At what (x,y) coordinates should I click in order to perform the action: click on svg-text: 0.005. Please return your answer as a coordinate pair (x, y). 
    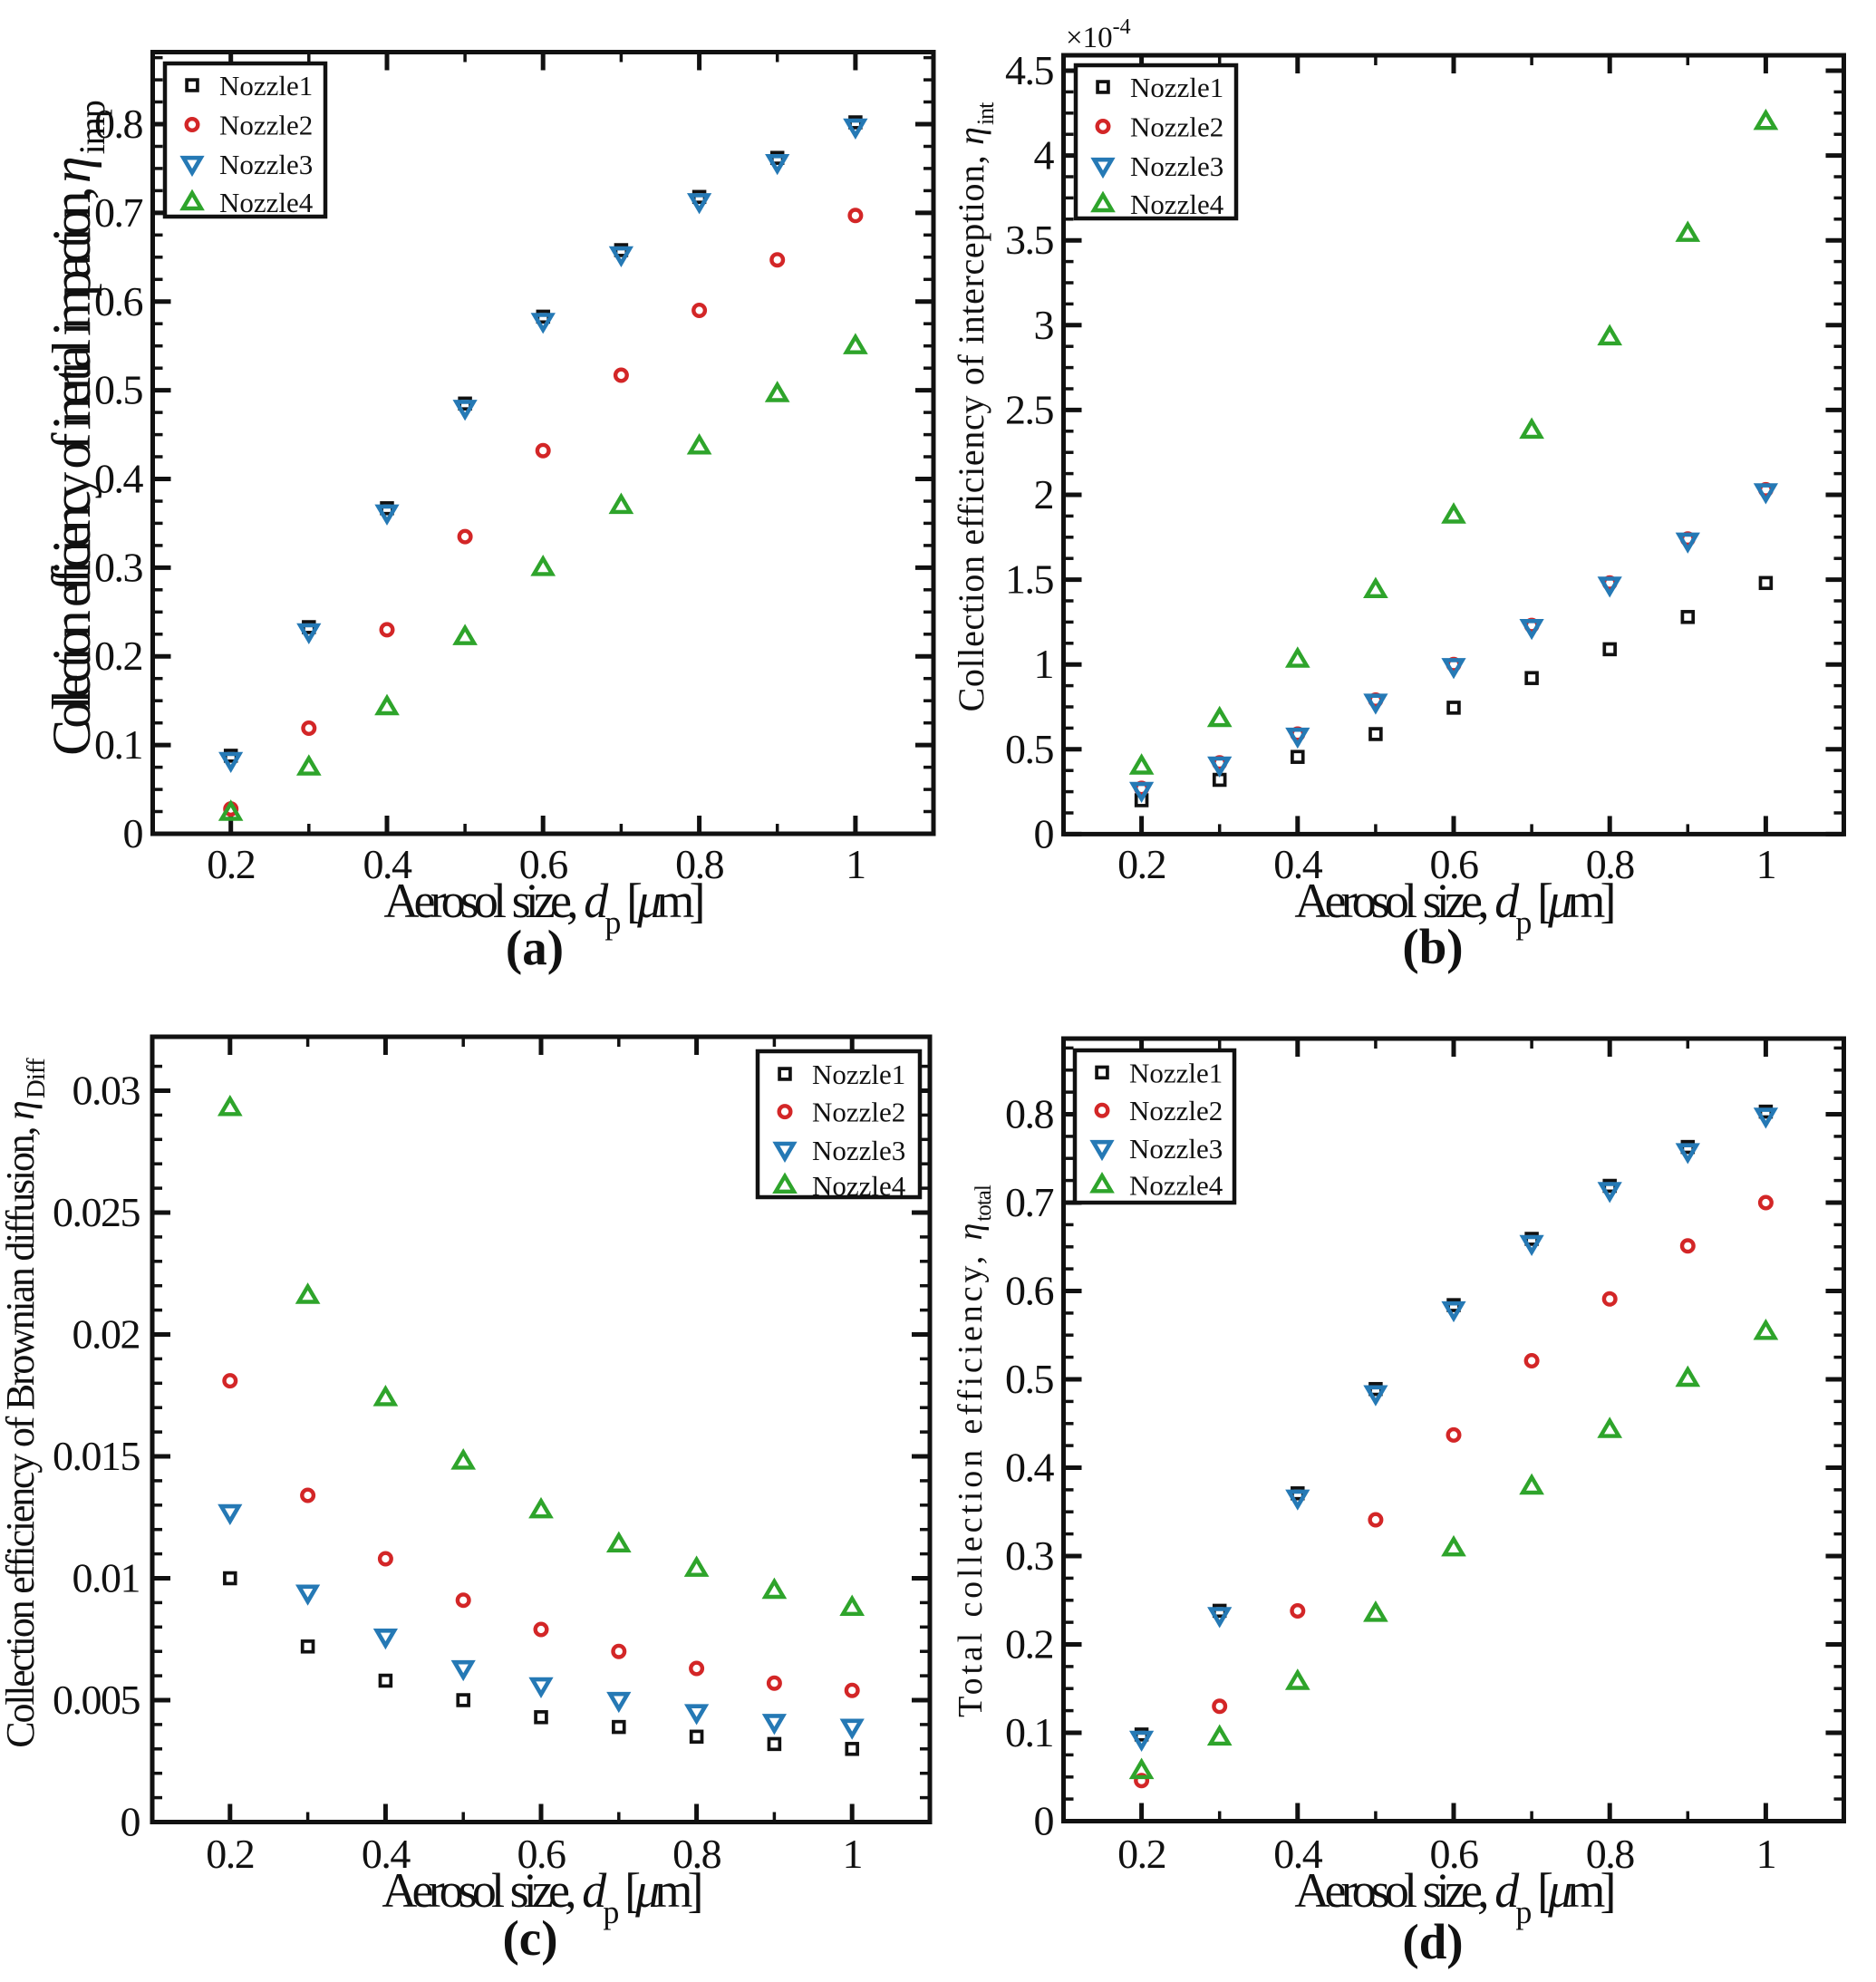
    Looking at the image, I should click on (96, 1700).